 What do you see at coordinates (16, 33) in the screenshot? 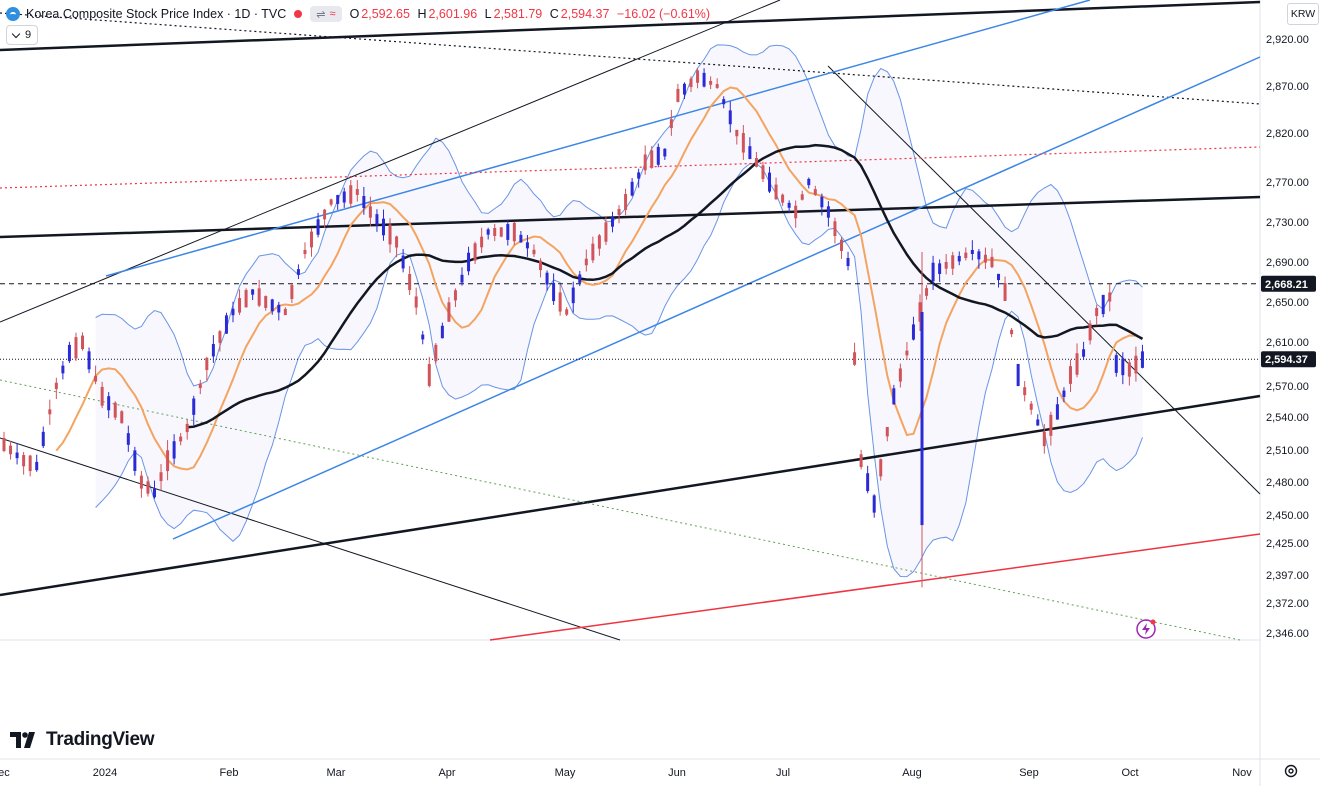
I see `chevron-down-icon` at bounding box center [16, 33].